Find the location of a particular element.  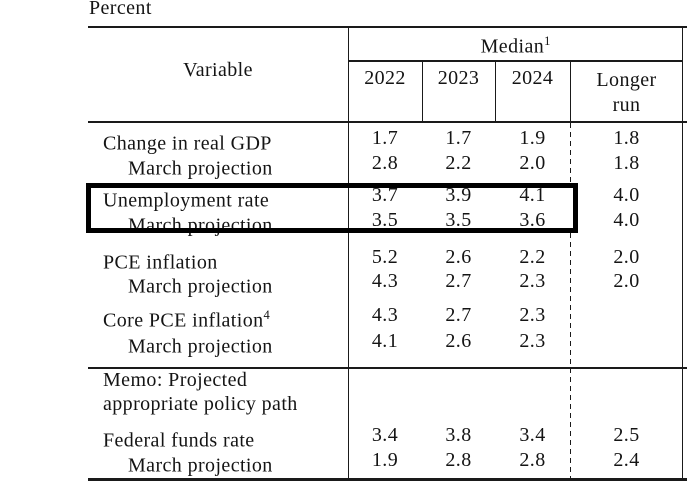

value-cell-longer-run: 2.4 is located at coordinates (626, 460).